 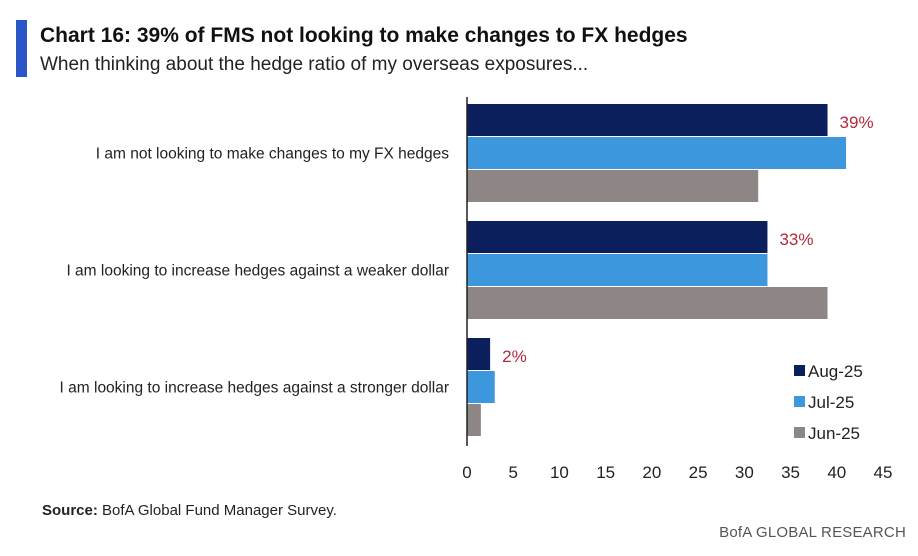 I want to click on bar-aug-25-cat3, so click(x=479, y=354).